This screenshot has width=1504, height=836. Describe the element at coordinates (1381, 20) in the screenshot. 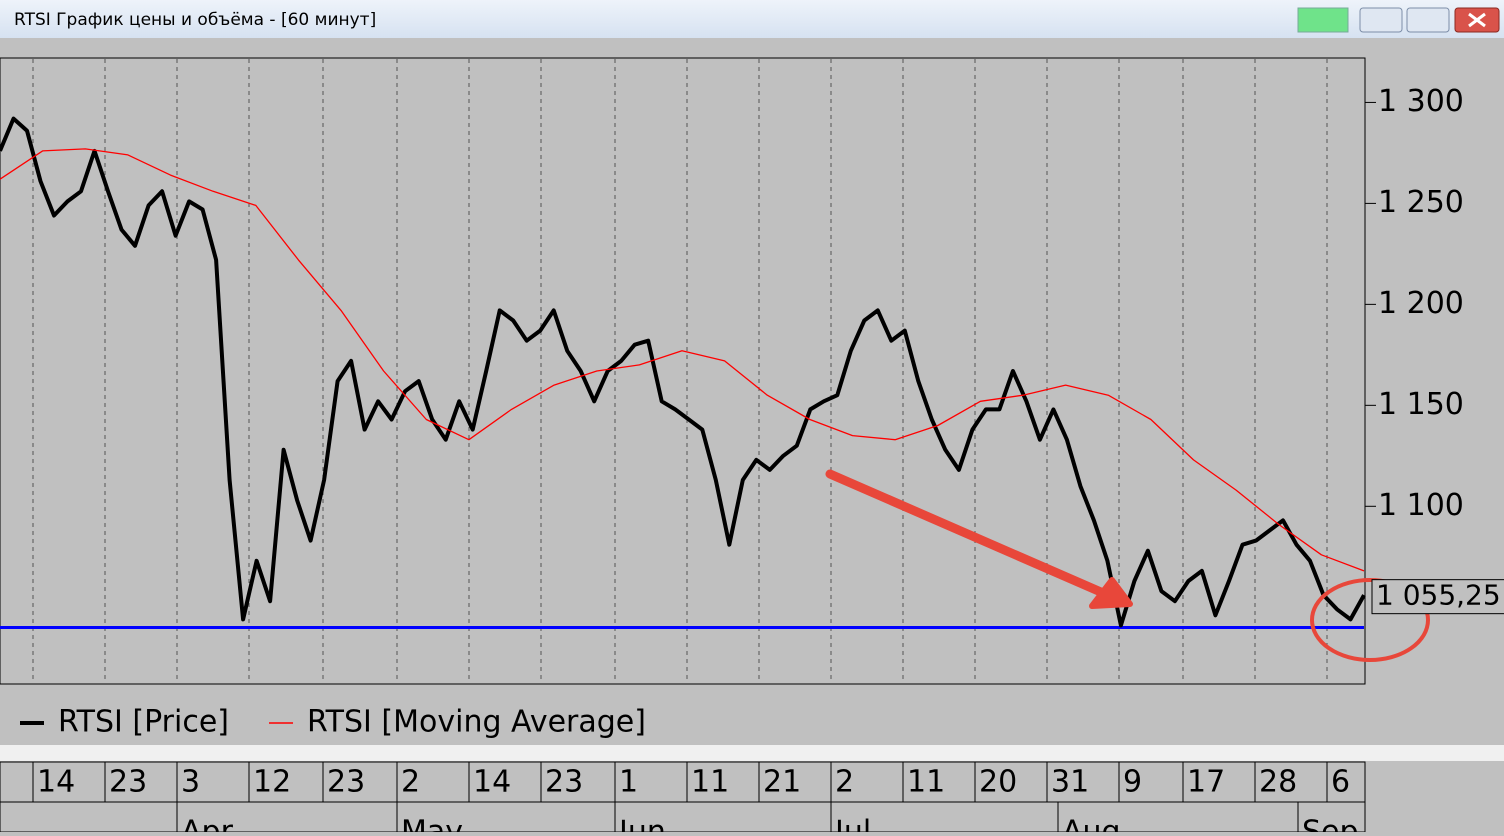

I see `minimize-button` at that location.